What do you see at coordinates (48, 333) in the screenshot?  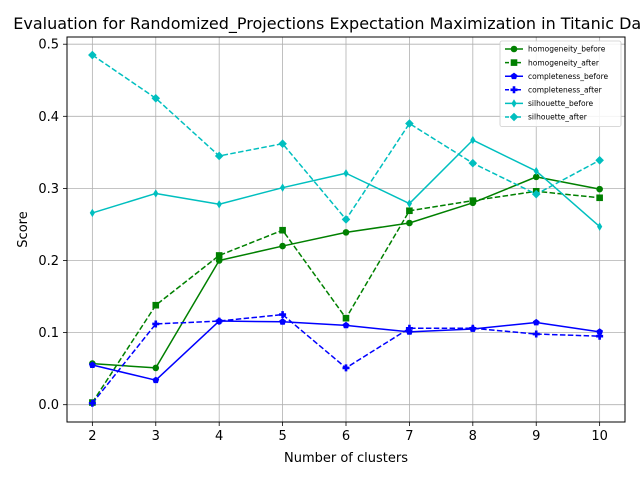 I see `y-tick-label: 0.1` at bounding box center [48, 333].